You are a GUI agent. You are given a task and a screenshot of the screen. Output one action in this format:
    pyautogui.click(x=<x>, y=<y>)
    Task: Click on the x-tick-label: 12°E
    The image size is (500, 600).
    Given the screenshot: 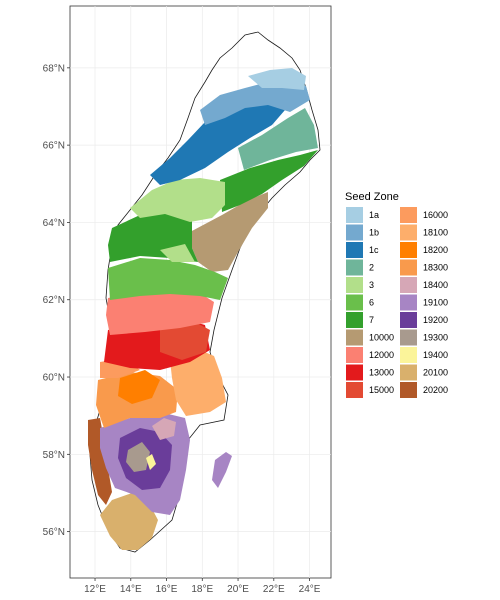 What is the action you would take?
    pyautogui.click(x=95, y=589)
    